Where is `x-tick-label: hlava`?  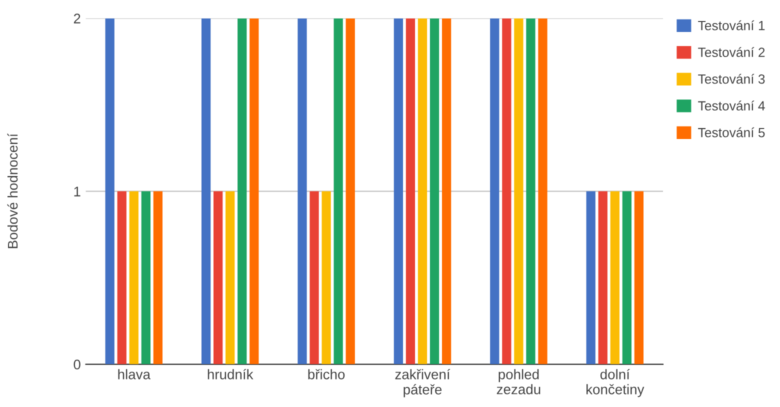
x-tick-label: hlava is located at coordinates (134, 374).